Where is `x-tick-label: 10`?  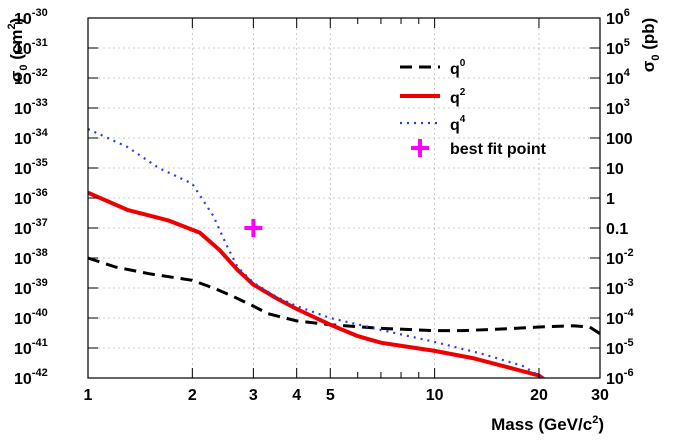
x-tick-label: 10 is located at coordinates (435, 395).